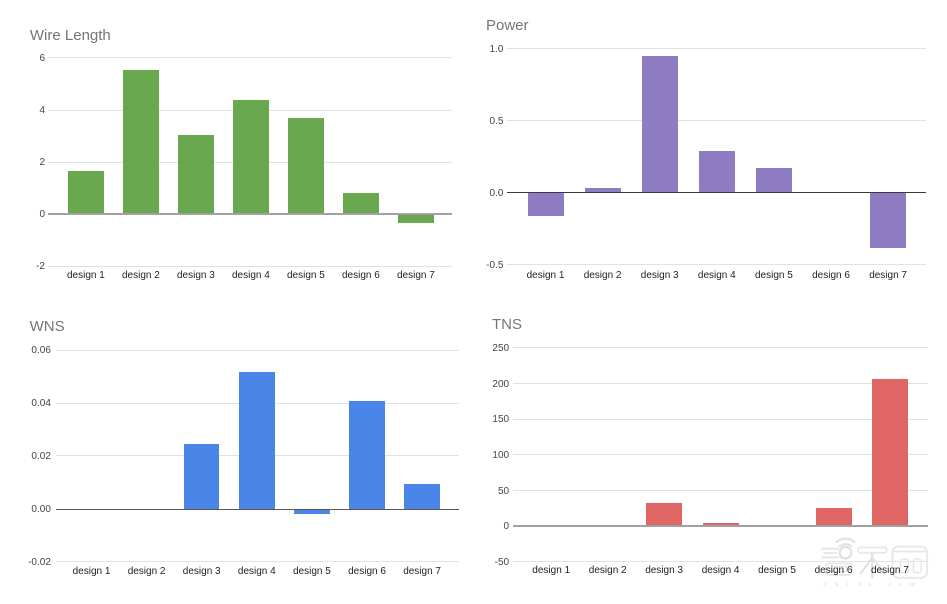  Describe the element at coordinates (824, 584) in the screenshot. I see `svg-text: z` at that location.